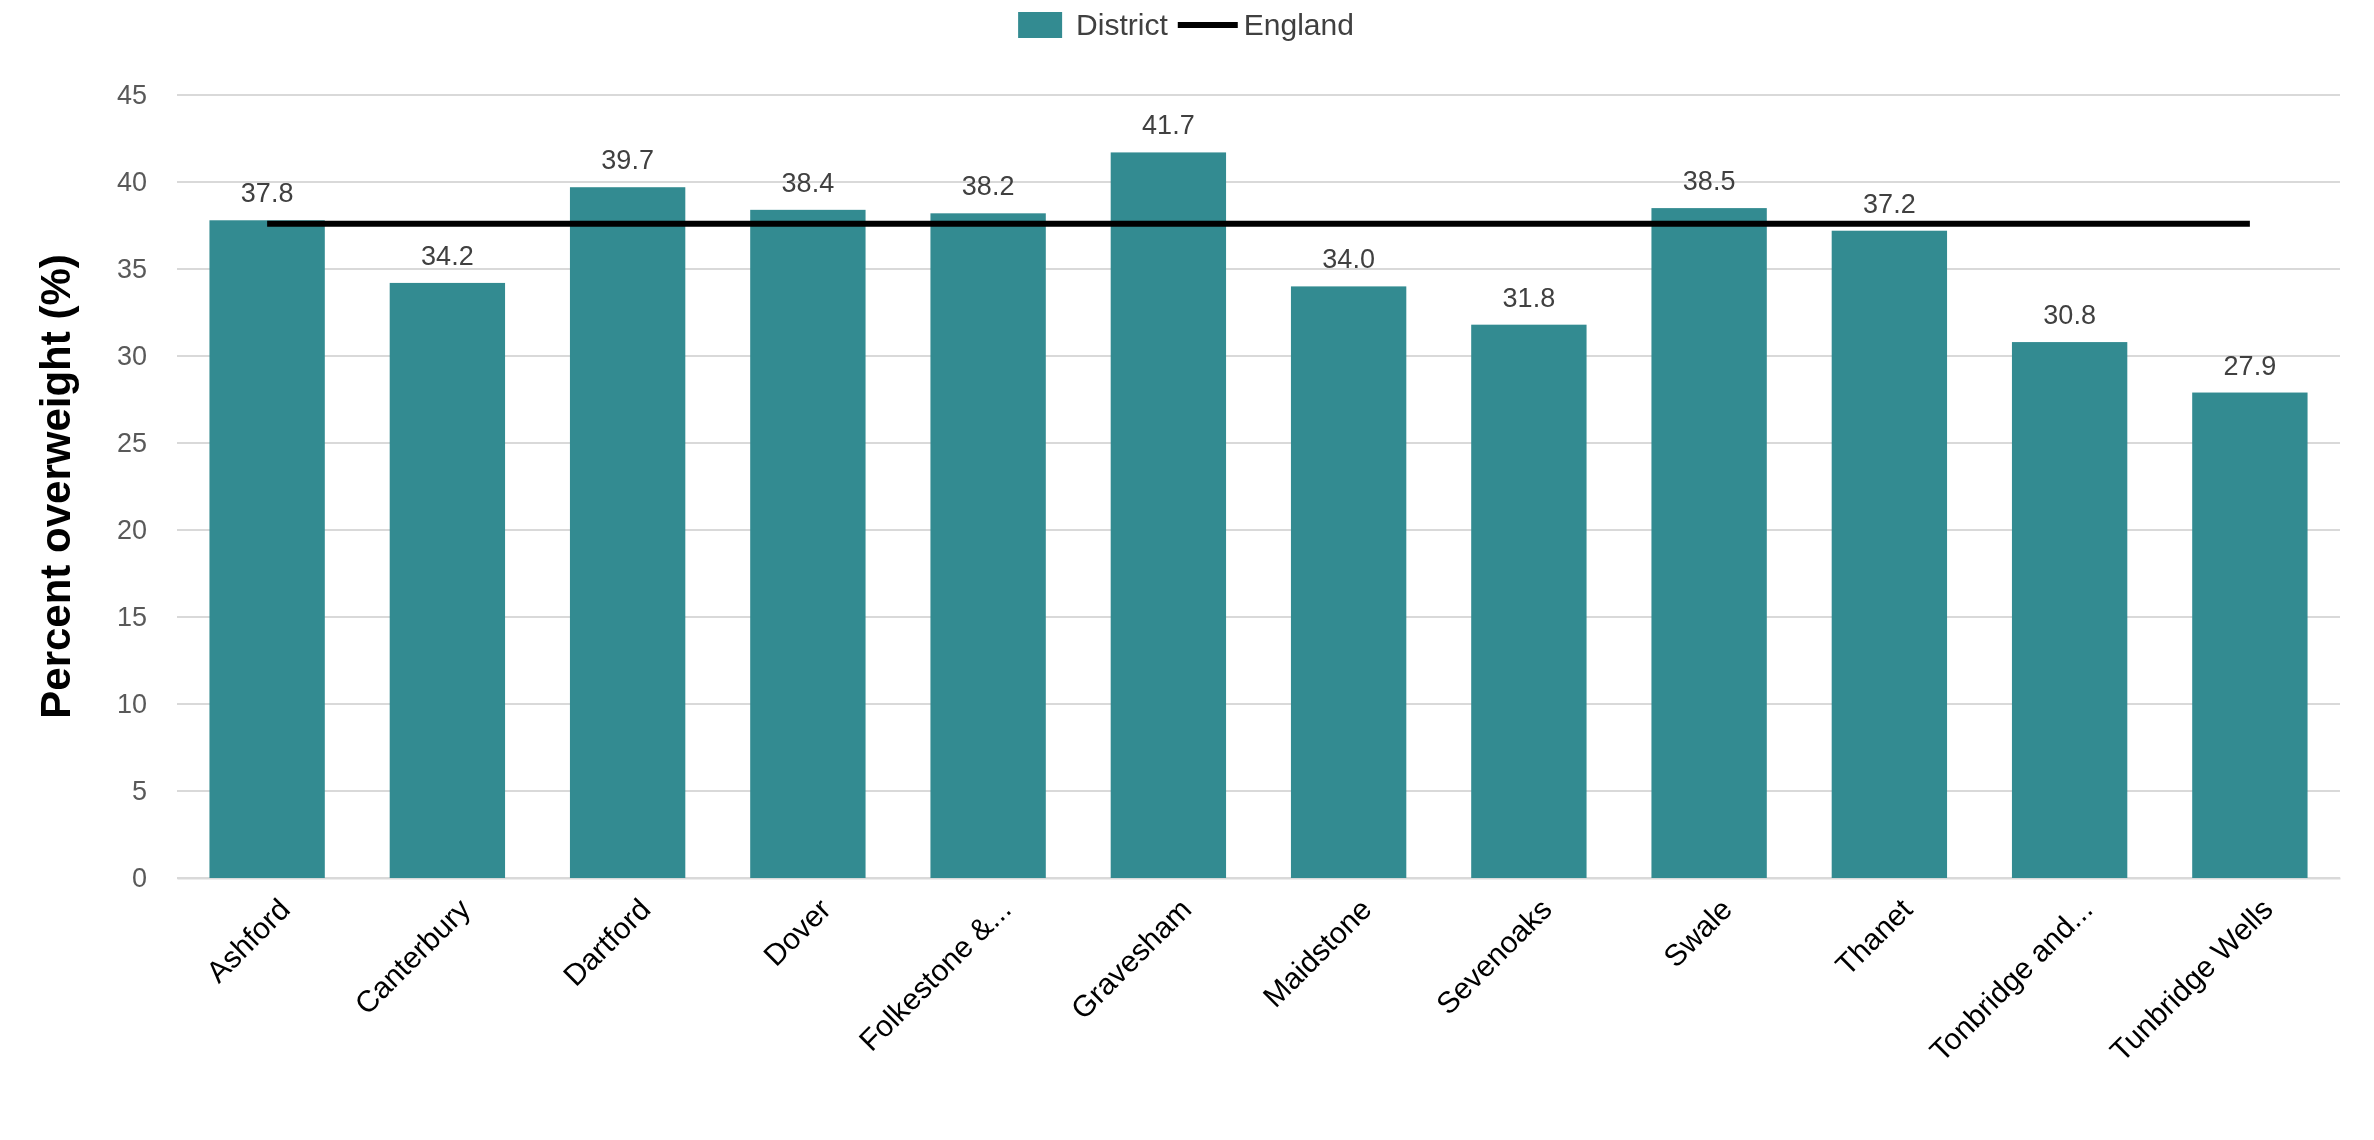 This screenshot has width=2374, height=1140. I want to click on y-tick-label: 35, so click(131, 269).